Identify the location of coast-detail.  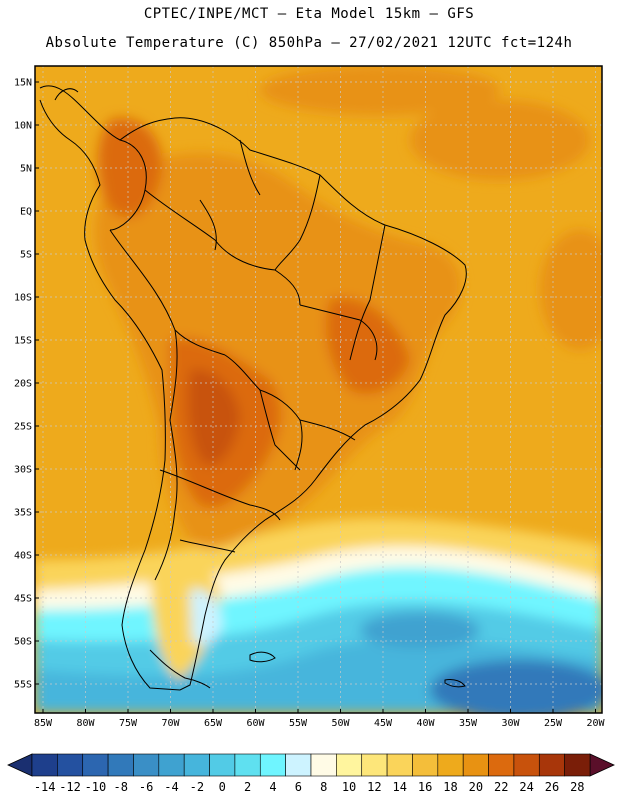
(66, 94).